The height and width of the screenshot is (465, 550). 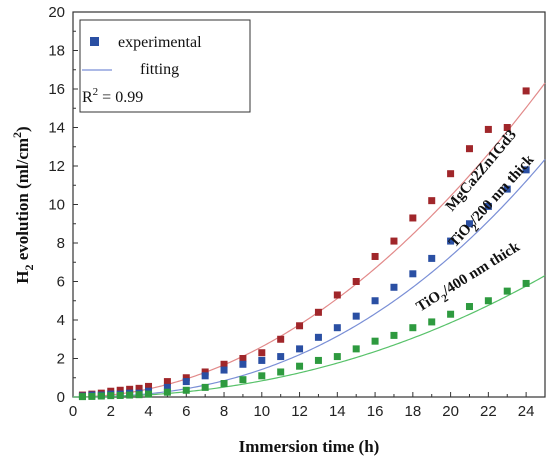 I want to click on x-tick-label: 6, so click(x=186, y=411).